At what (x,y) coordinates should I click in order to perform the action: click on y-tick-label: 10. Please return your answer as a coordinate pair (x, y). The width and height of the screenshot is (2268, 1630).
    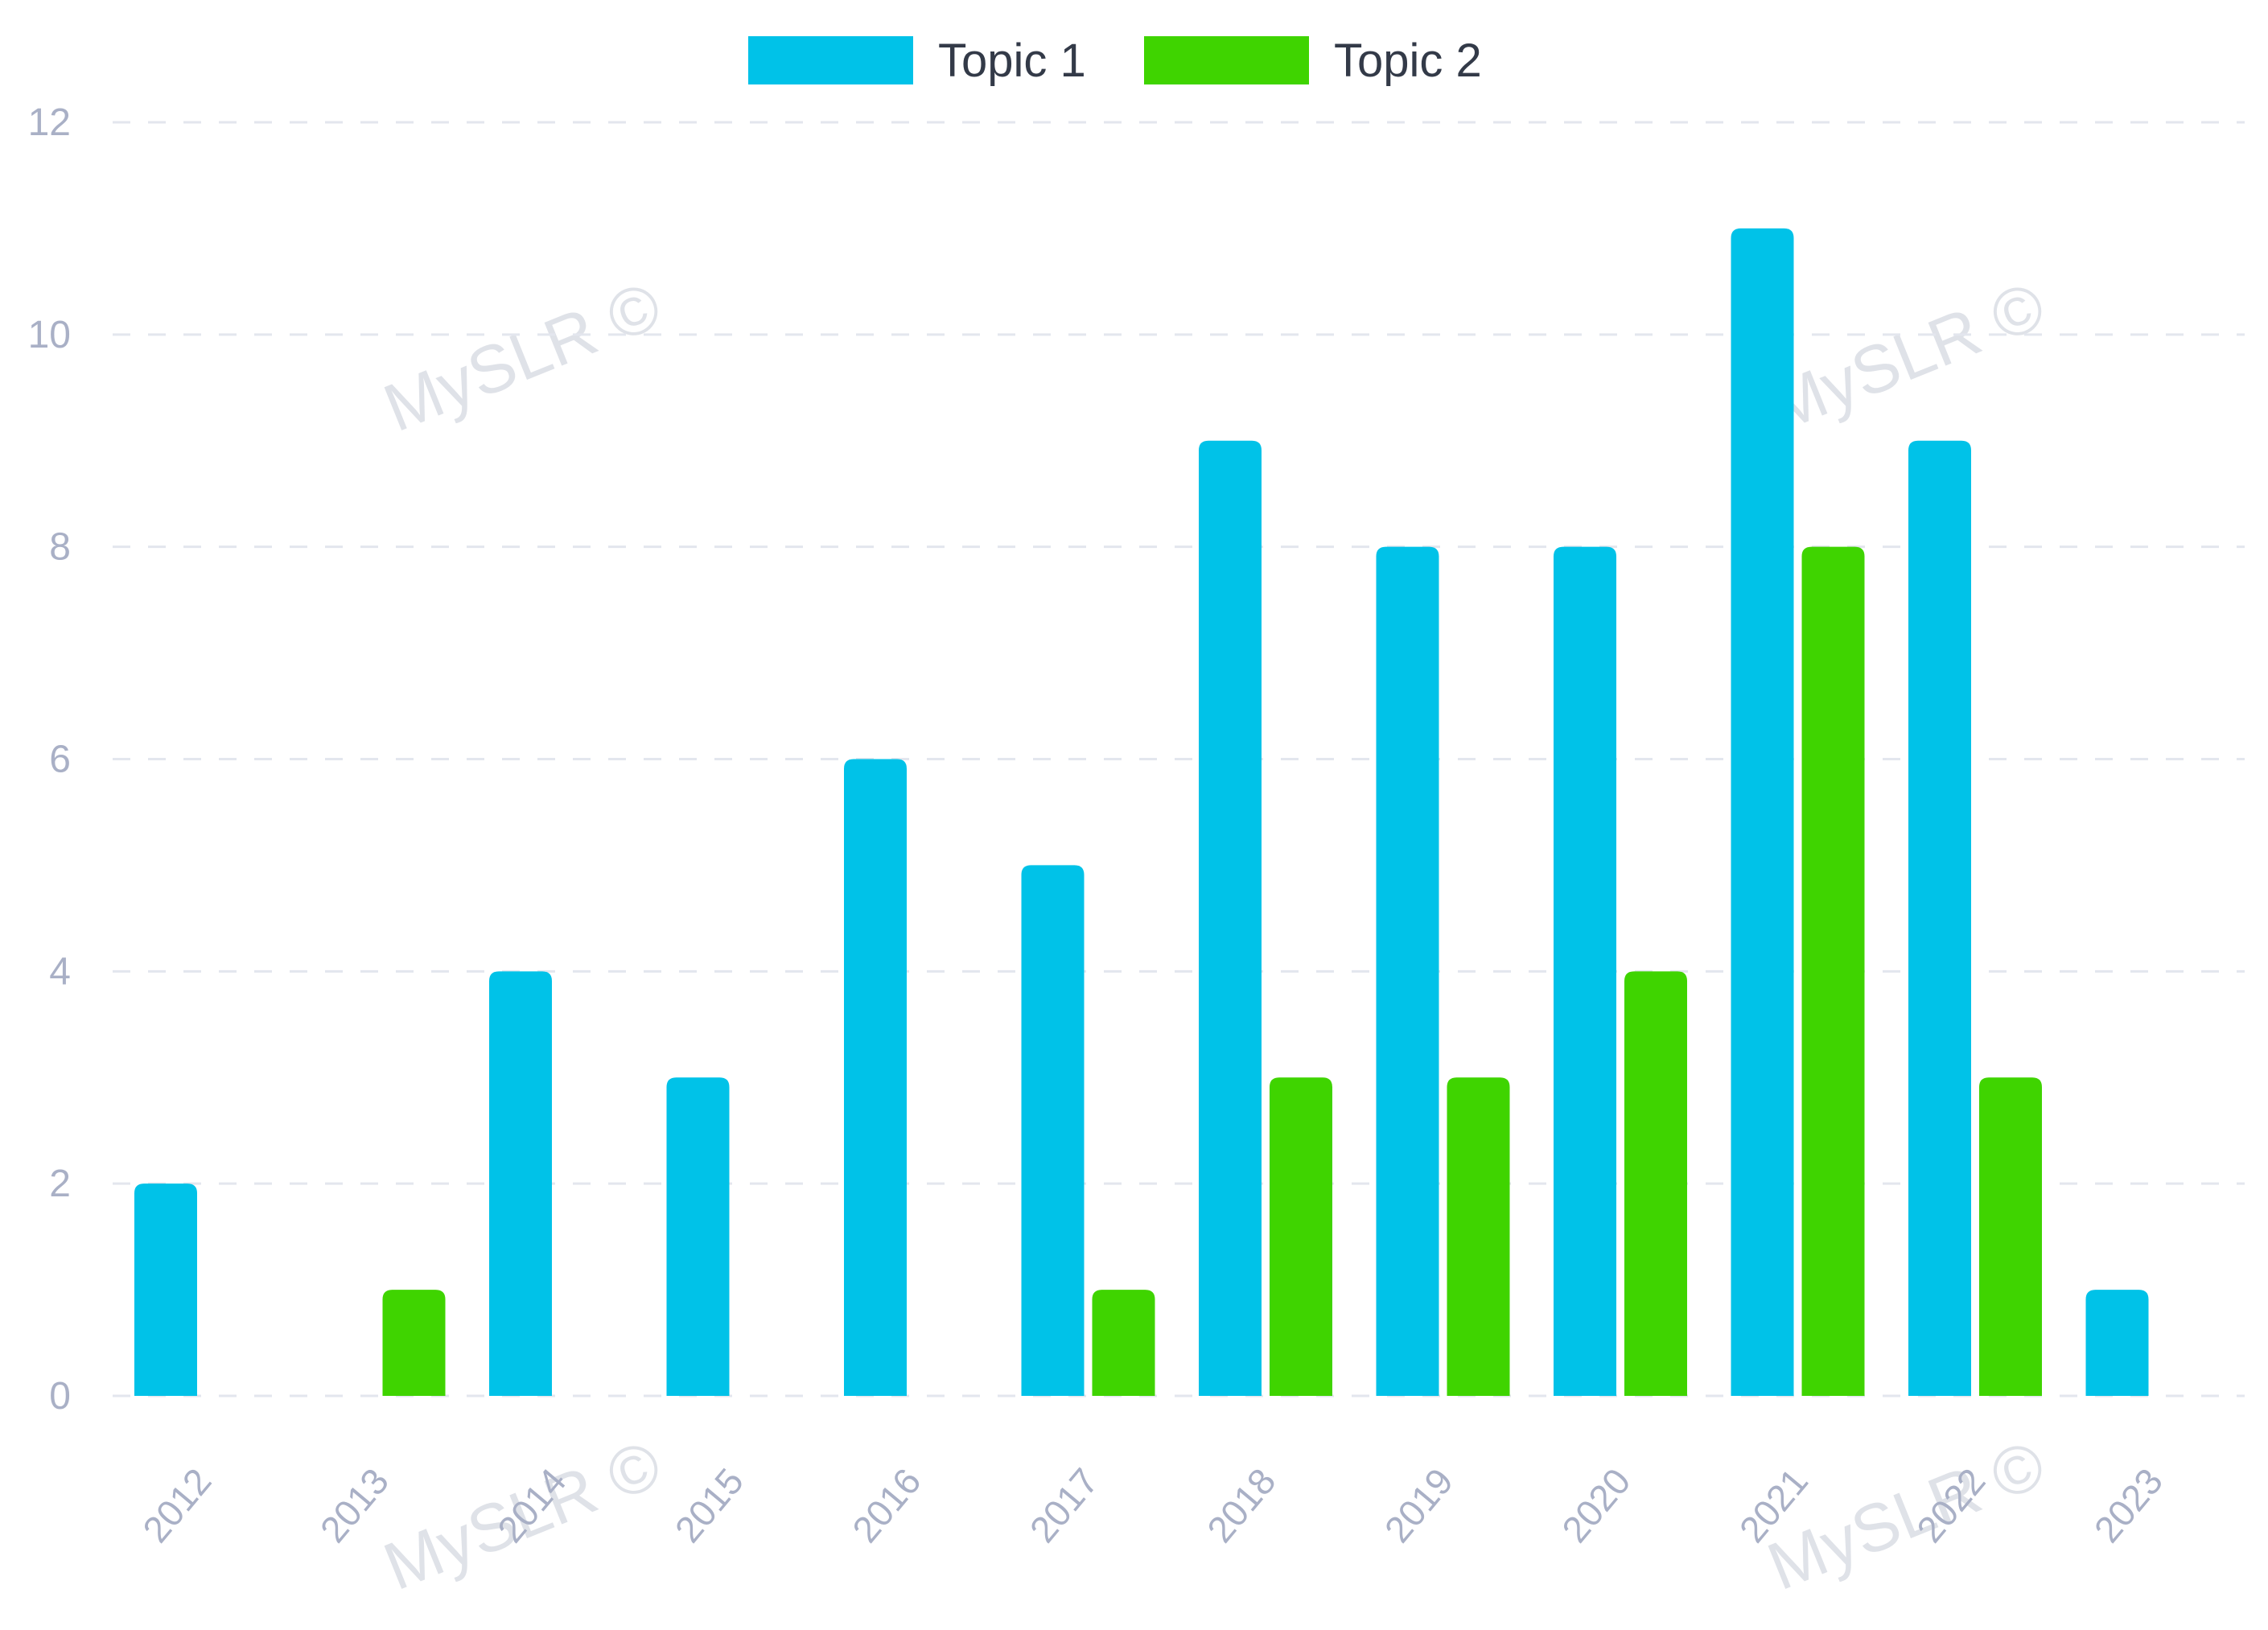
    Looking at the image, I should click on (50, 335).